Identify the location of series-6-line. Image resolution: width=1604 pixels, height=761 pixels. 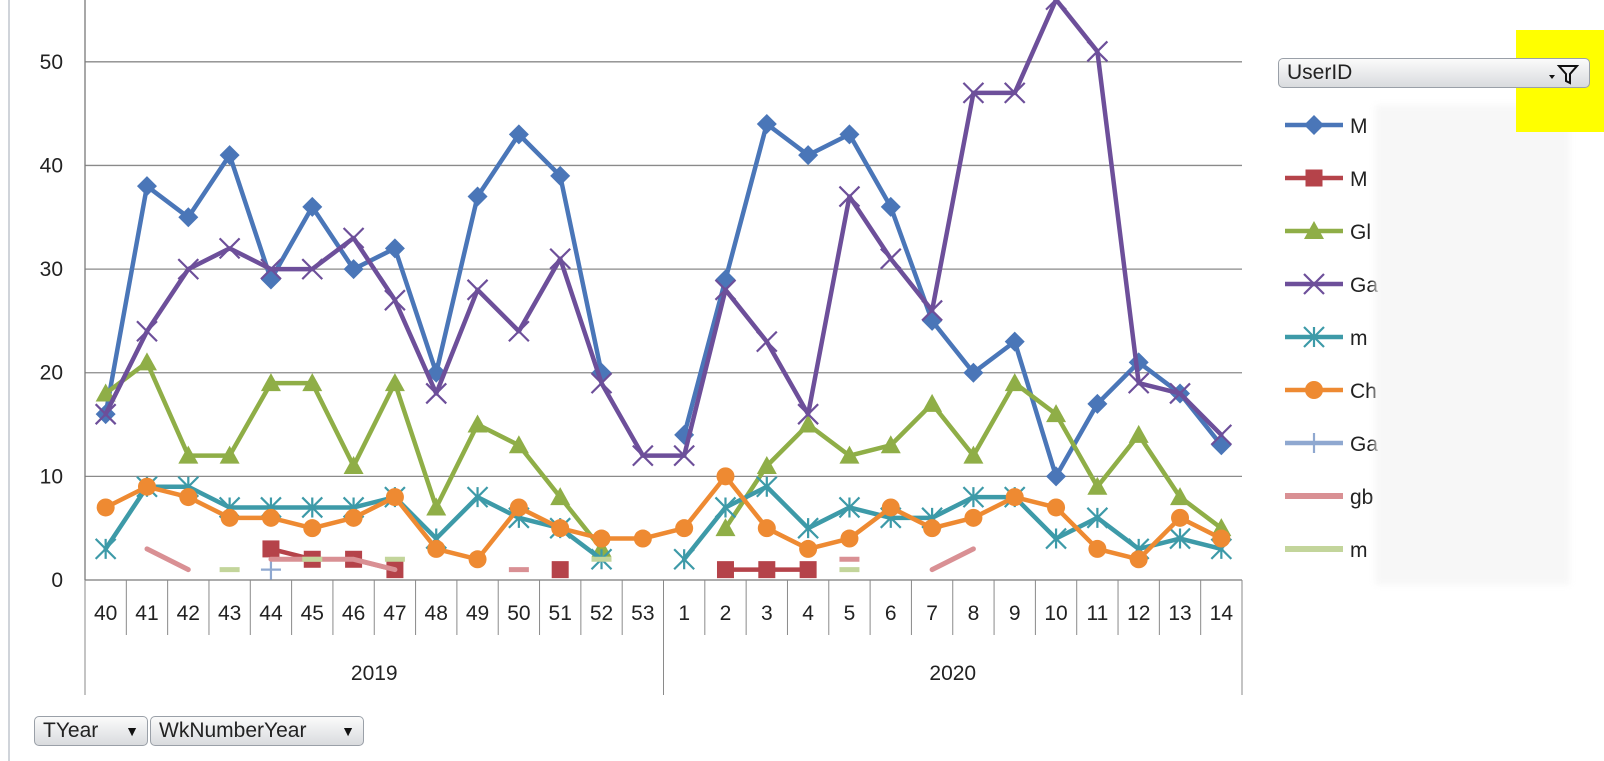
(663, 518).